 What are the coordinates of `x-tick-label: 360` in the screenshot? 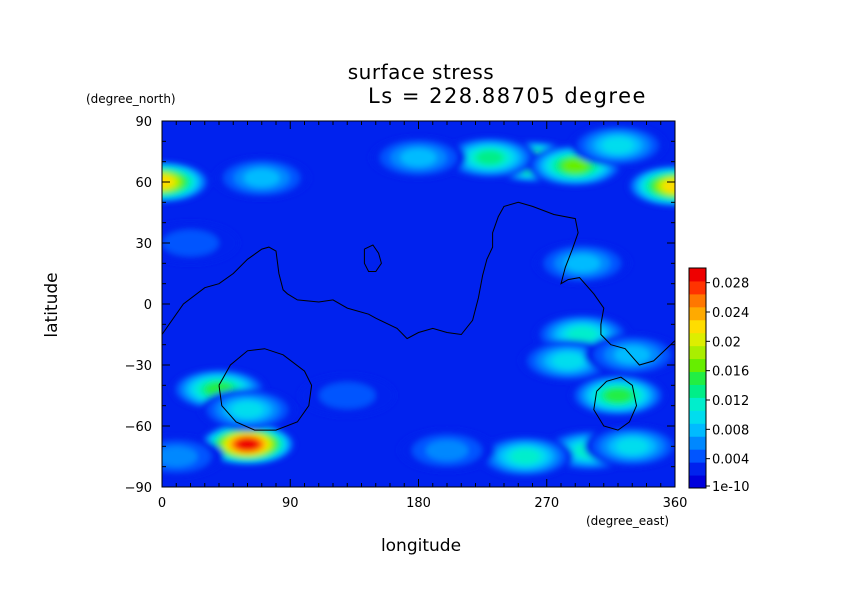 It's located at (675, 503).